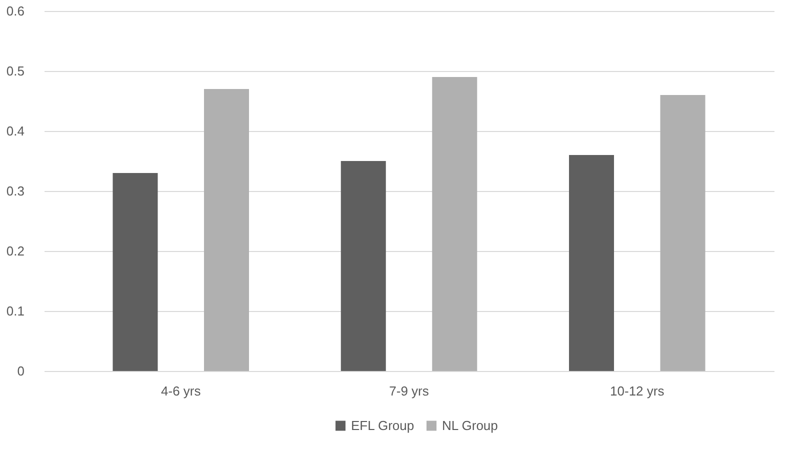 This screenshot has width=803, height=468. Describe the element at coordinates (470, 425) in the screenshot. I see `legend-label: NL Group` at that location.